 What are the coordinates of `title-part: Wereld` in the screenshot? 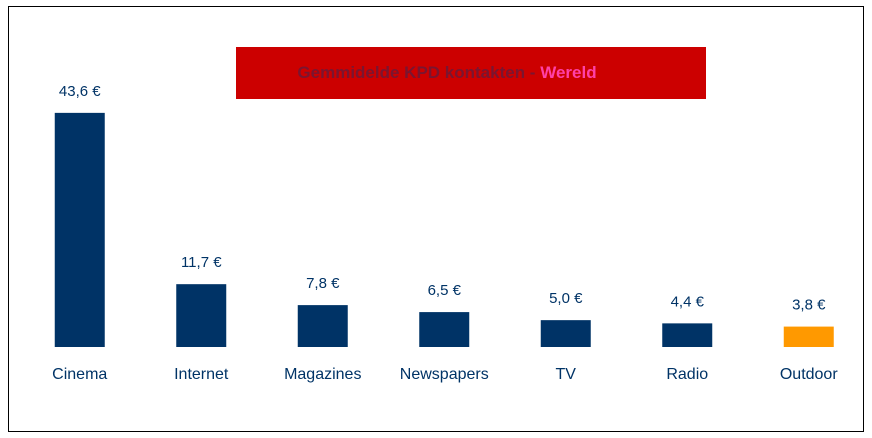 It's located at (568, 72).